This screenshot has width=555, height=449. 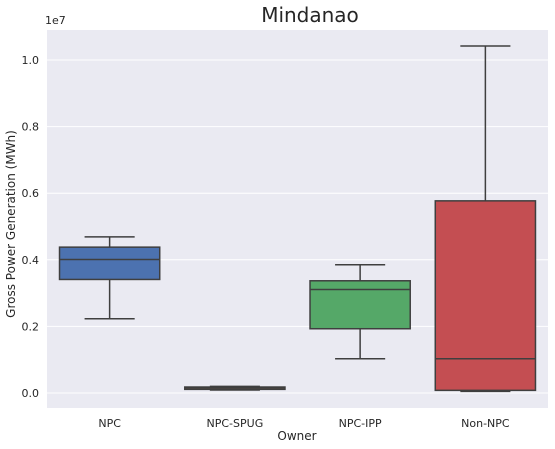 I want to click on y-axis-label: Gross Power Generation (MWh), so click(x=11, y=224).